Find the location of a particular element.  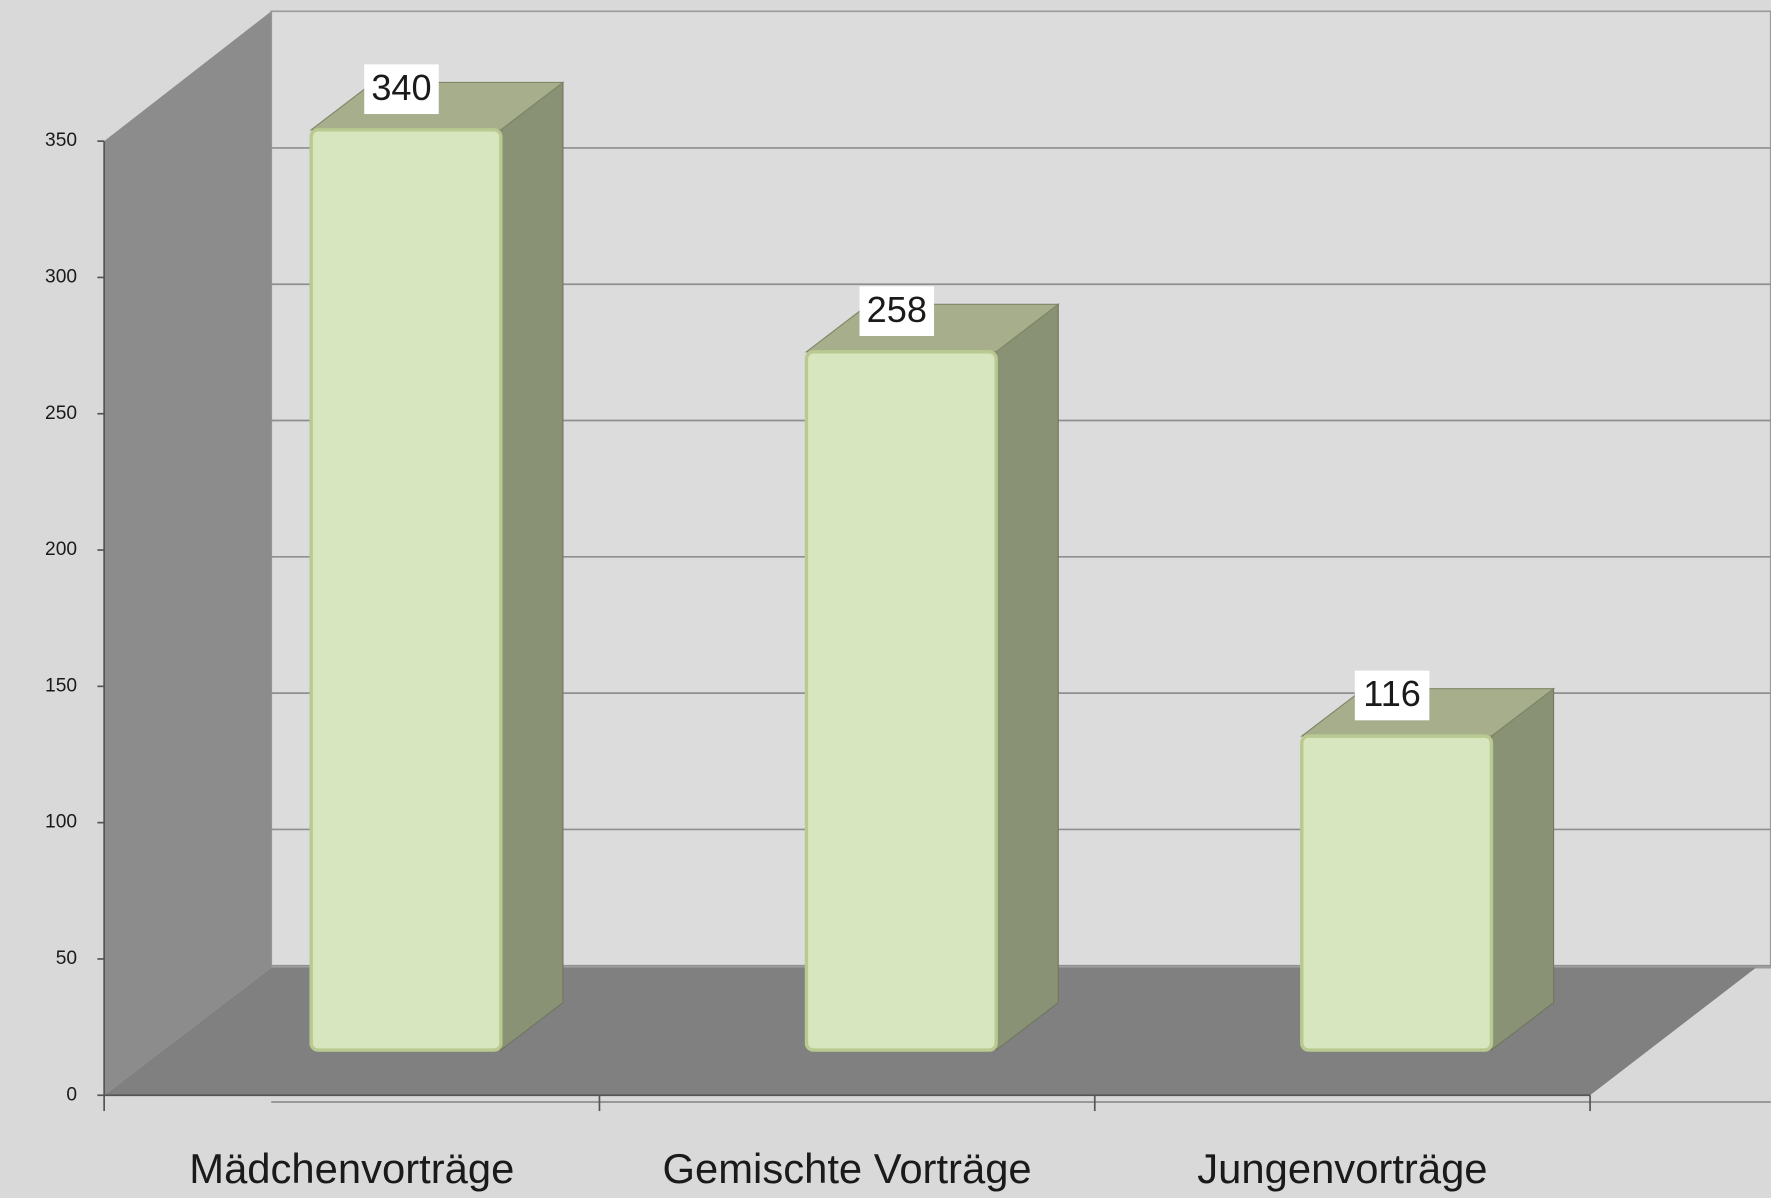

x-tick-label: Mädchenvorträge is located at coordinates (351, 1168).